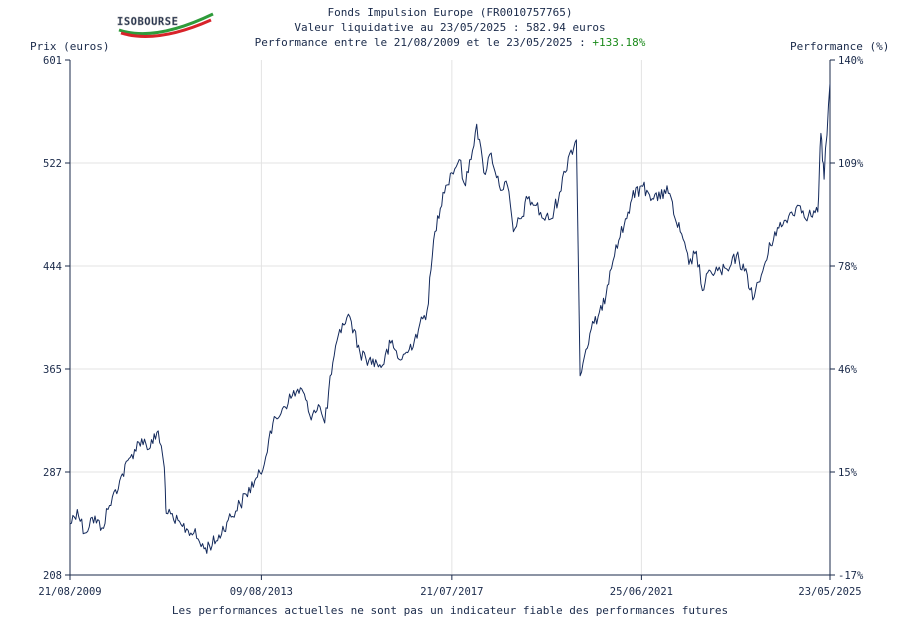 The image size is (900, 625). I want to click on x-tick-label: 23/05/2025, so click(829, 592).